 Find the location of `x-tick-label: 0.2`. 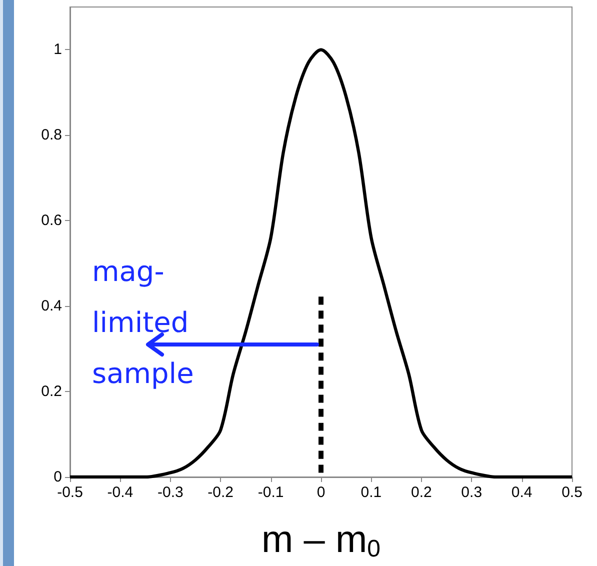

x-tick-label: 0.2 is located at coordinates (421, 492).